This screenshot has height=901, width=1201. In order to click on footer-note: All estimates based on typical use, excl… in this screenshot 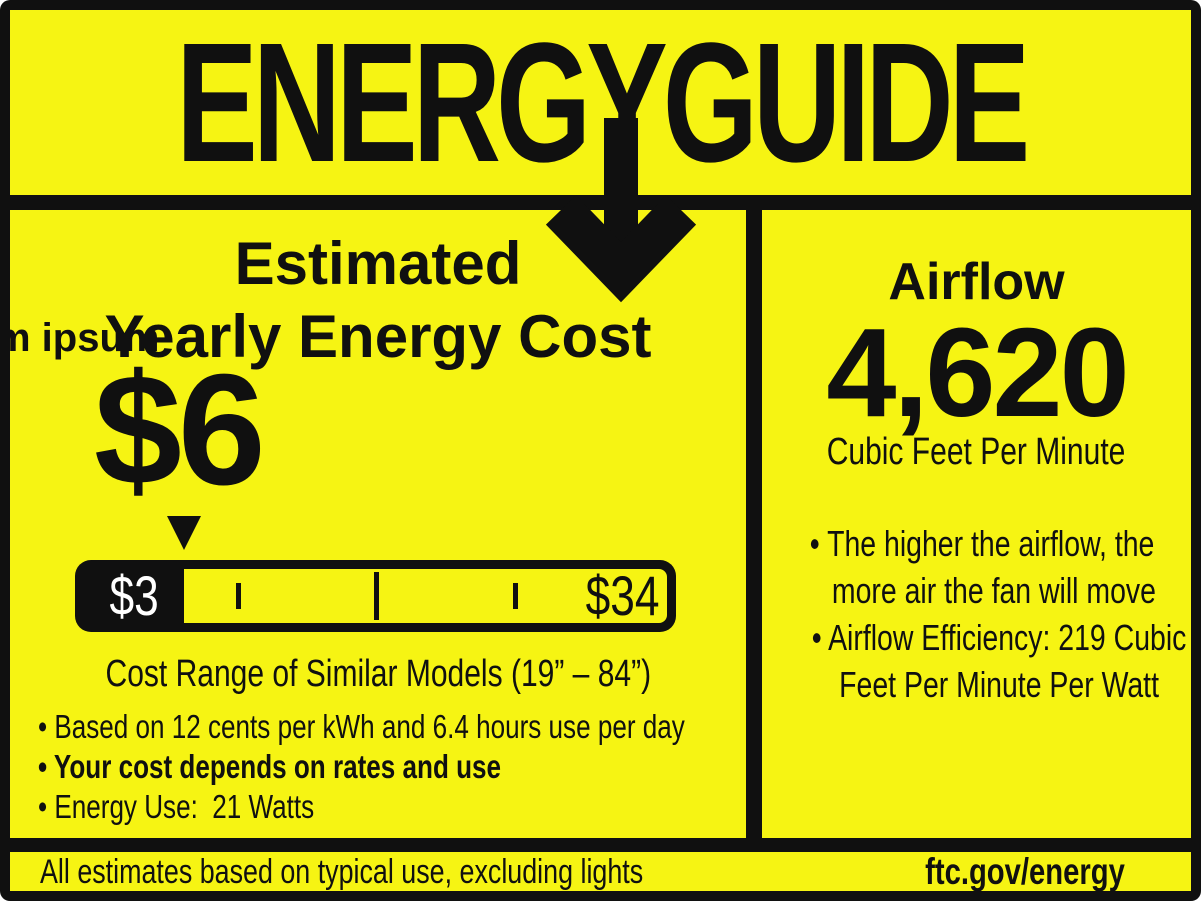, I will do `click(342, 871)`.